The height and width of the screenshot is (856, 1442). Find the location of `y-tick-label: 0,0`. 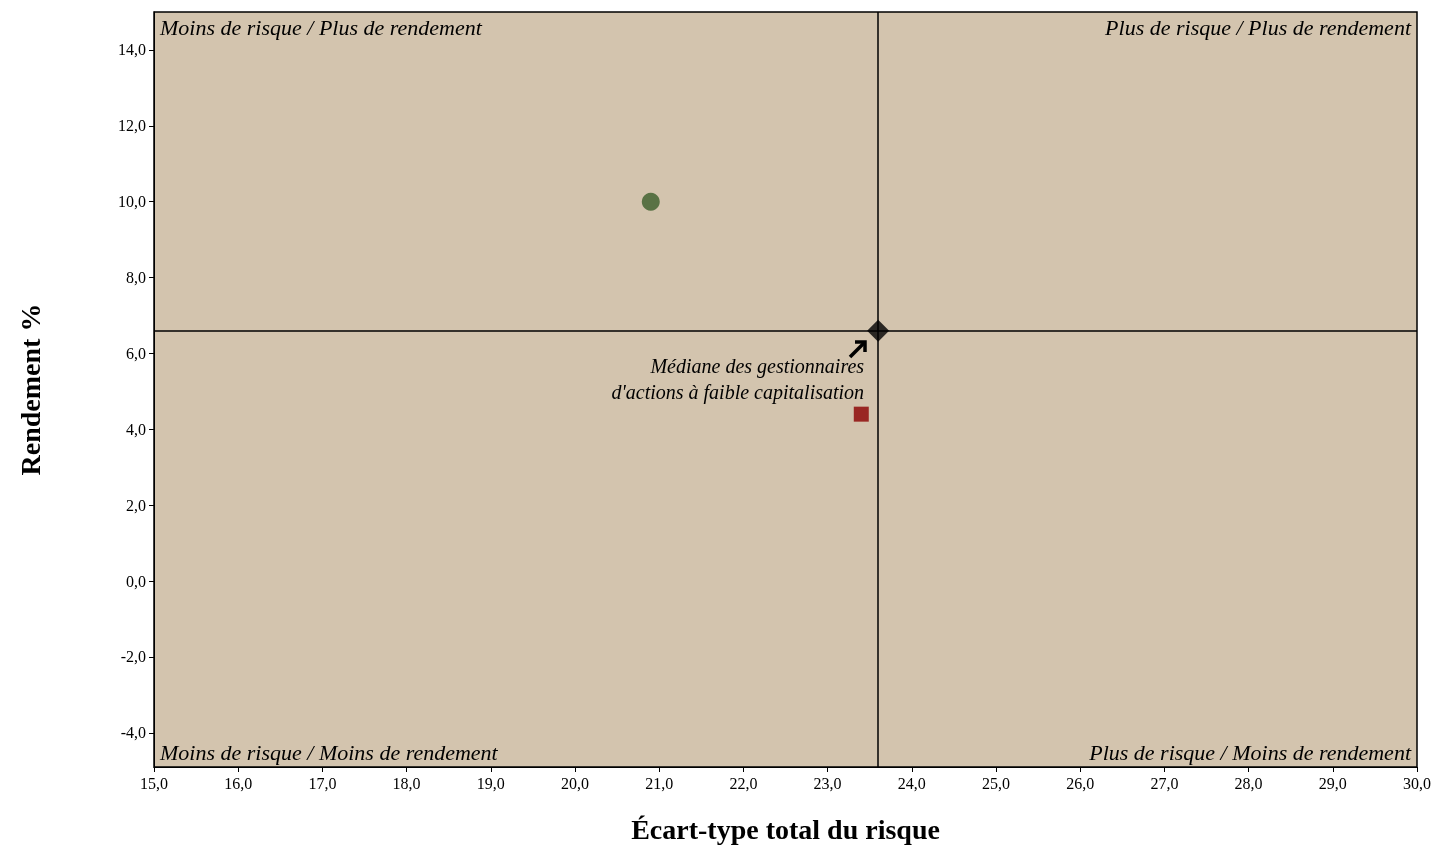

y-tick-label: 0,0 is located at coordinates (136, 581).